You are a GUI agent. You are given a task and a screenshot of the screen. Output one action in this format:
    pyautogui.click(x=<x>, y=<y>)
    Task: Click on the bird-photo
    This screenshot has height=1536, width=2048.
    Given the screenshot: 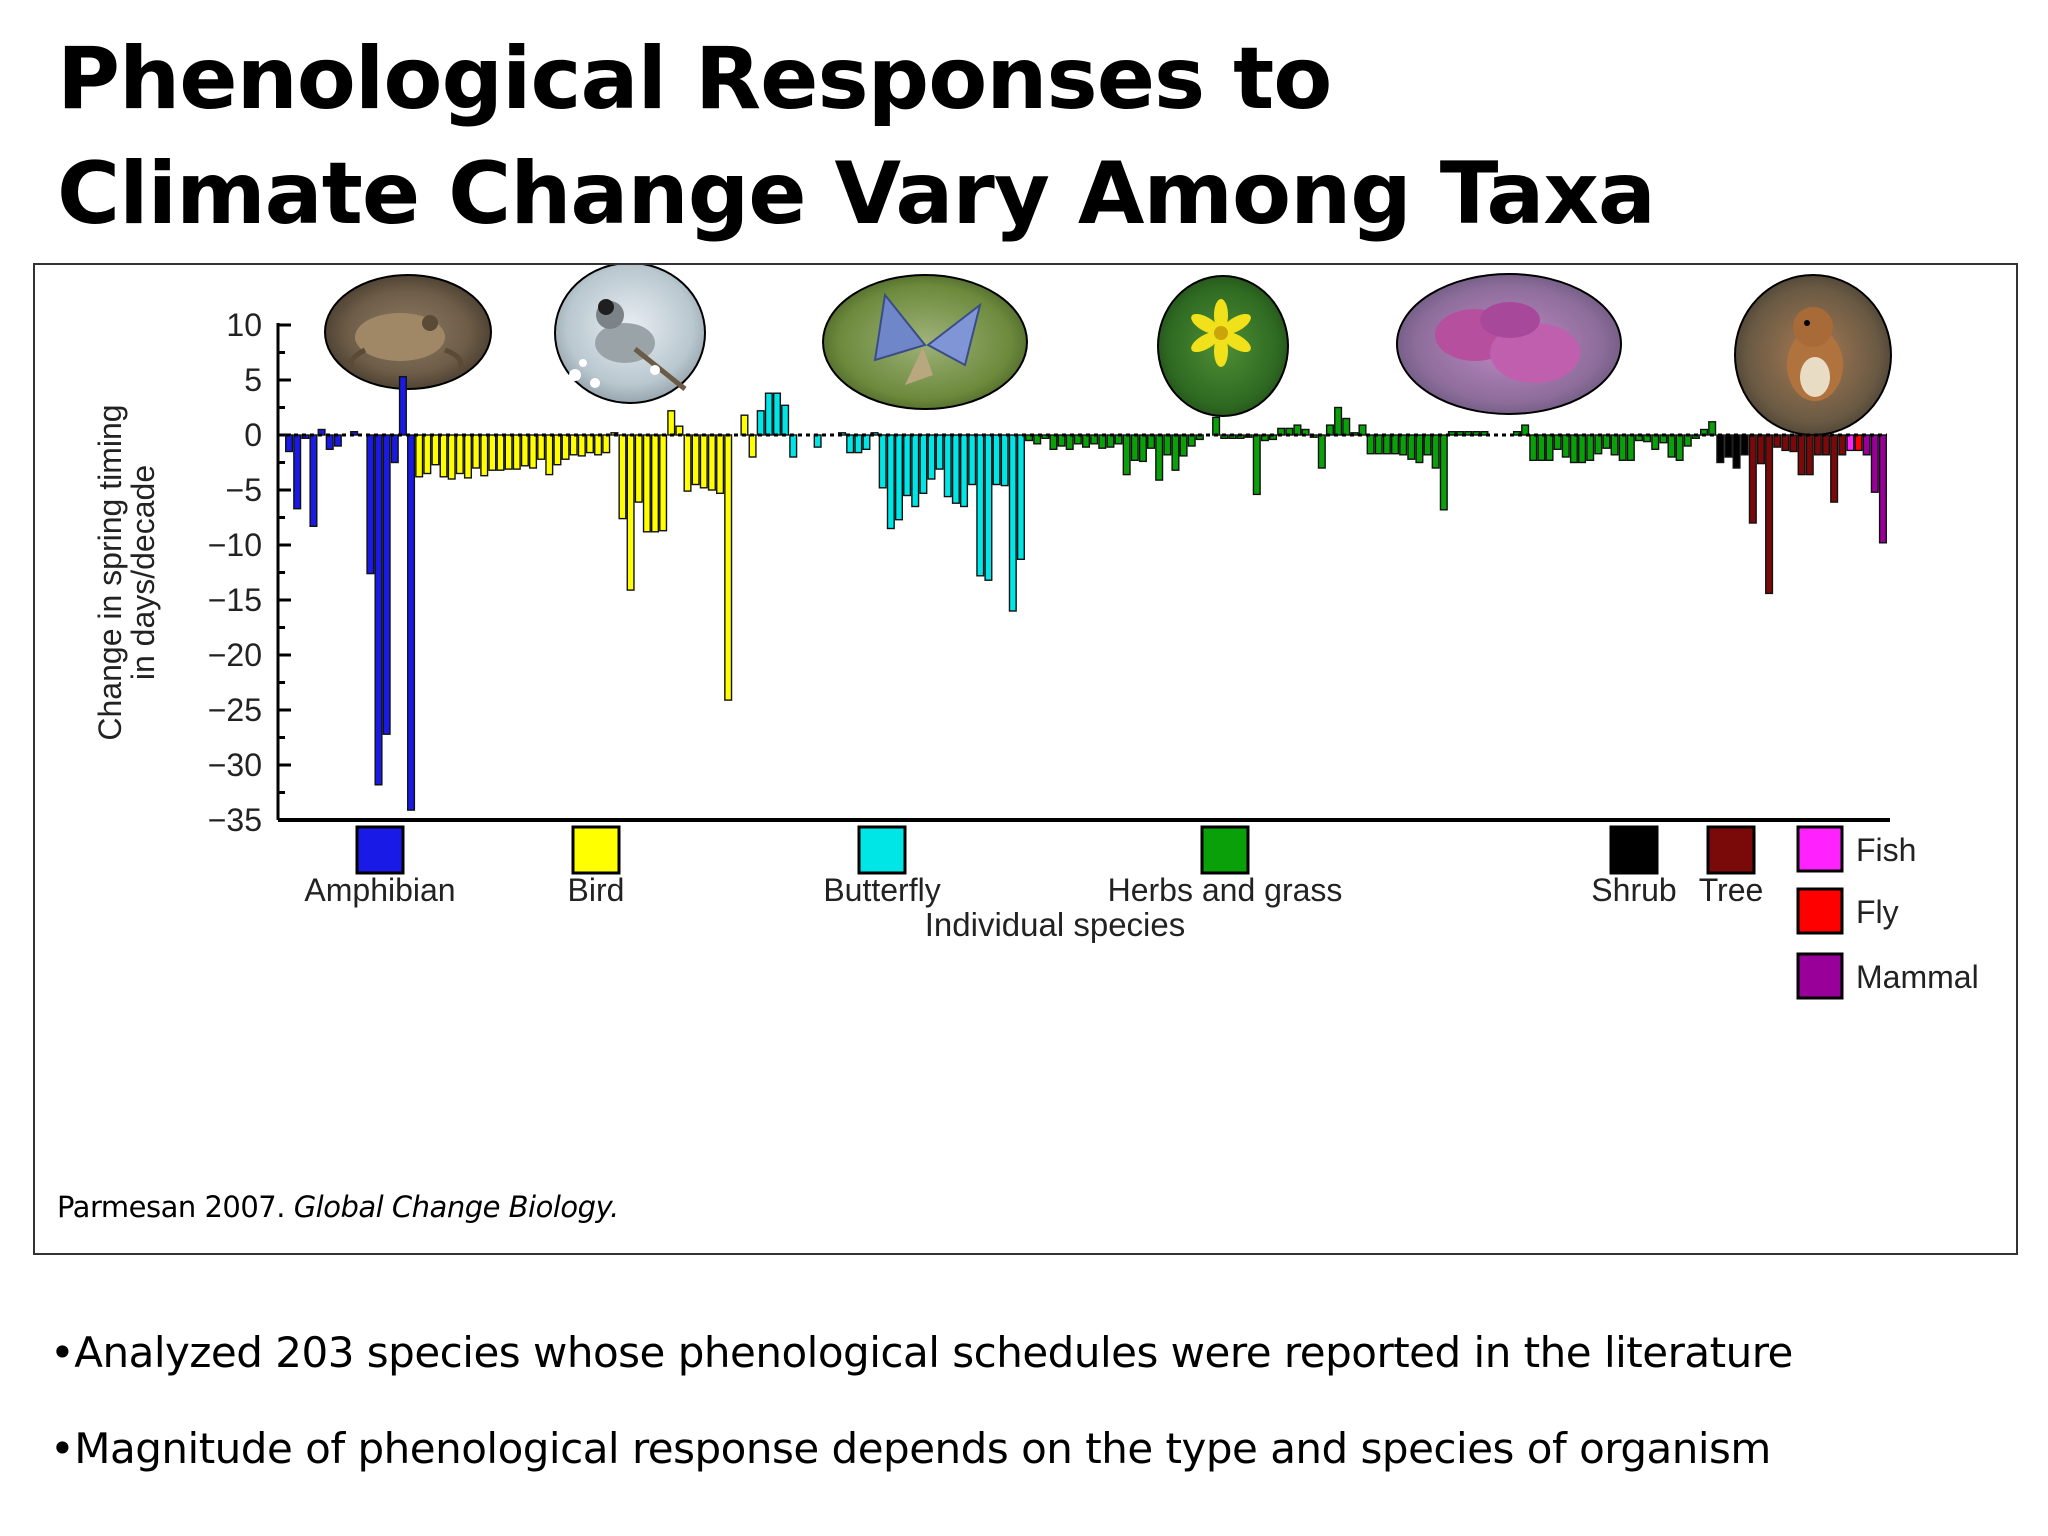 What is the action you would take?
    pyautogui.click(x=630, y=334)
    